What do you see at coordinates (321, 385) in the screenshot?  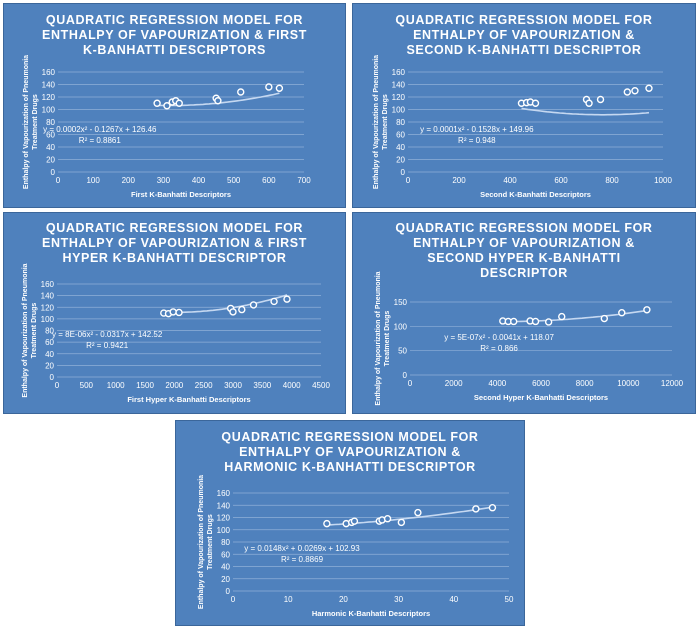 I see `x-tick-label: 4500` at bounding box center [321, 385].